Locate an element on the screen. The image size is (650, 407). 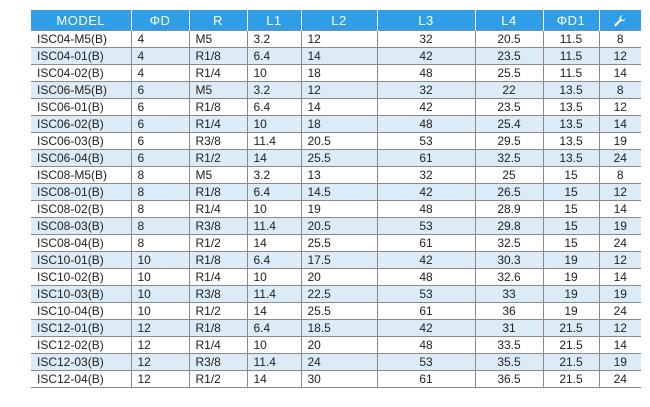
table-row: ISC10-01(B) 10 R1/8 6.4 17.5 42 30.3 19 12 is located at coordinates (336, 260).